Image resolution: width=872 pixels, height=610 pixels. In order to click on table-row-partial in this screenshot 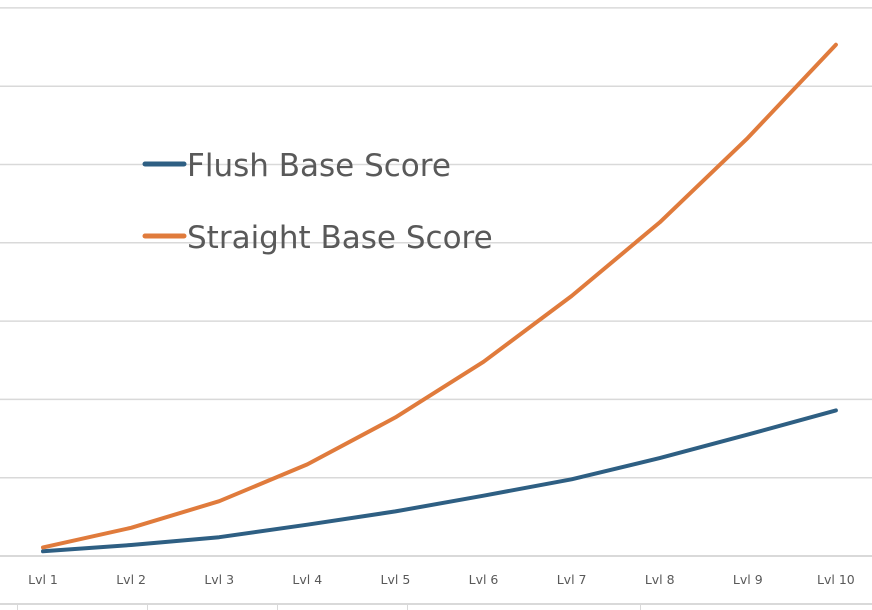, I will do `click(436, 606)`.